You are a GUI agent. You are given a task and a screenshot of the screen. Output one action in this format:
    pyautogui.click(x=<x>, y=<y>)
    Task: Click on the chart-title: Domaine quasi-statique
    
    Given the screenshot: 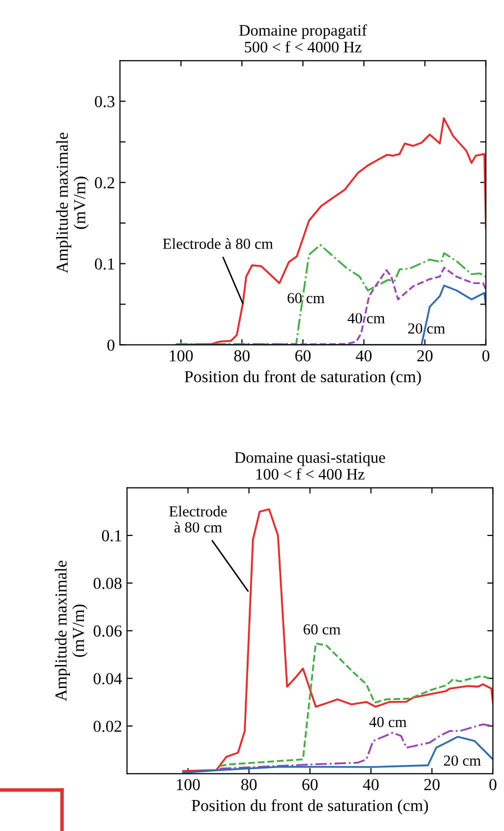 What is the action you would take?
    pyautogui.click(x=310, y=459)
    